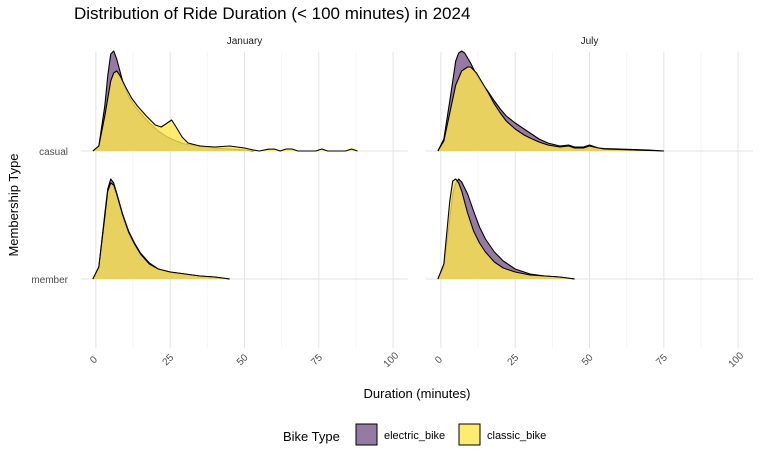  Describe the element at coordinates (590, 41) in the screenshot. I see `facet-strip-label: July` at that location.